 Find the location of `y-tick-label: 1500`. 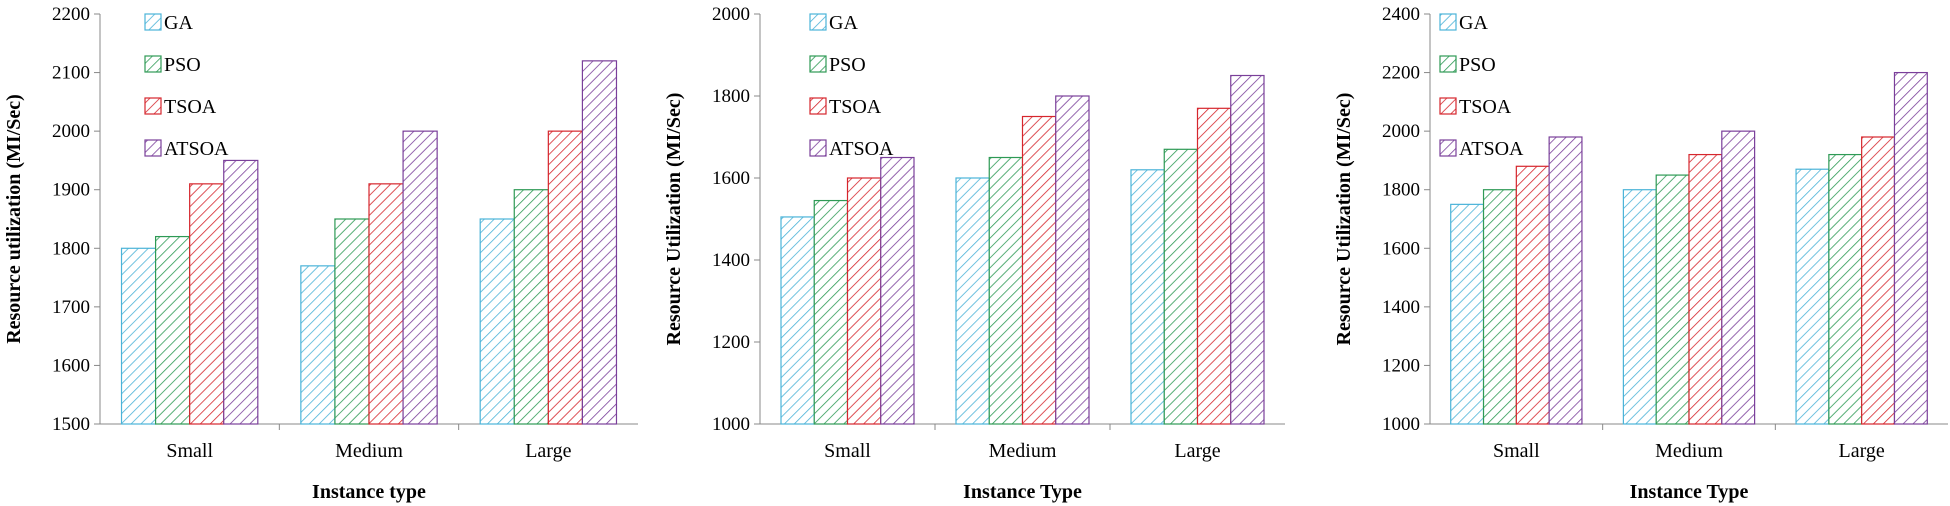

y-tick-label: 1500 is located at coordinates (71, 424).